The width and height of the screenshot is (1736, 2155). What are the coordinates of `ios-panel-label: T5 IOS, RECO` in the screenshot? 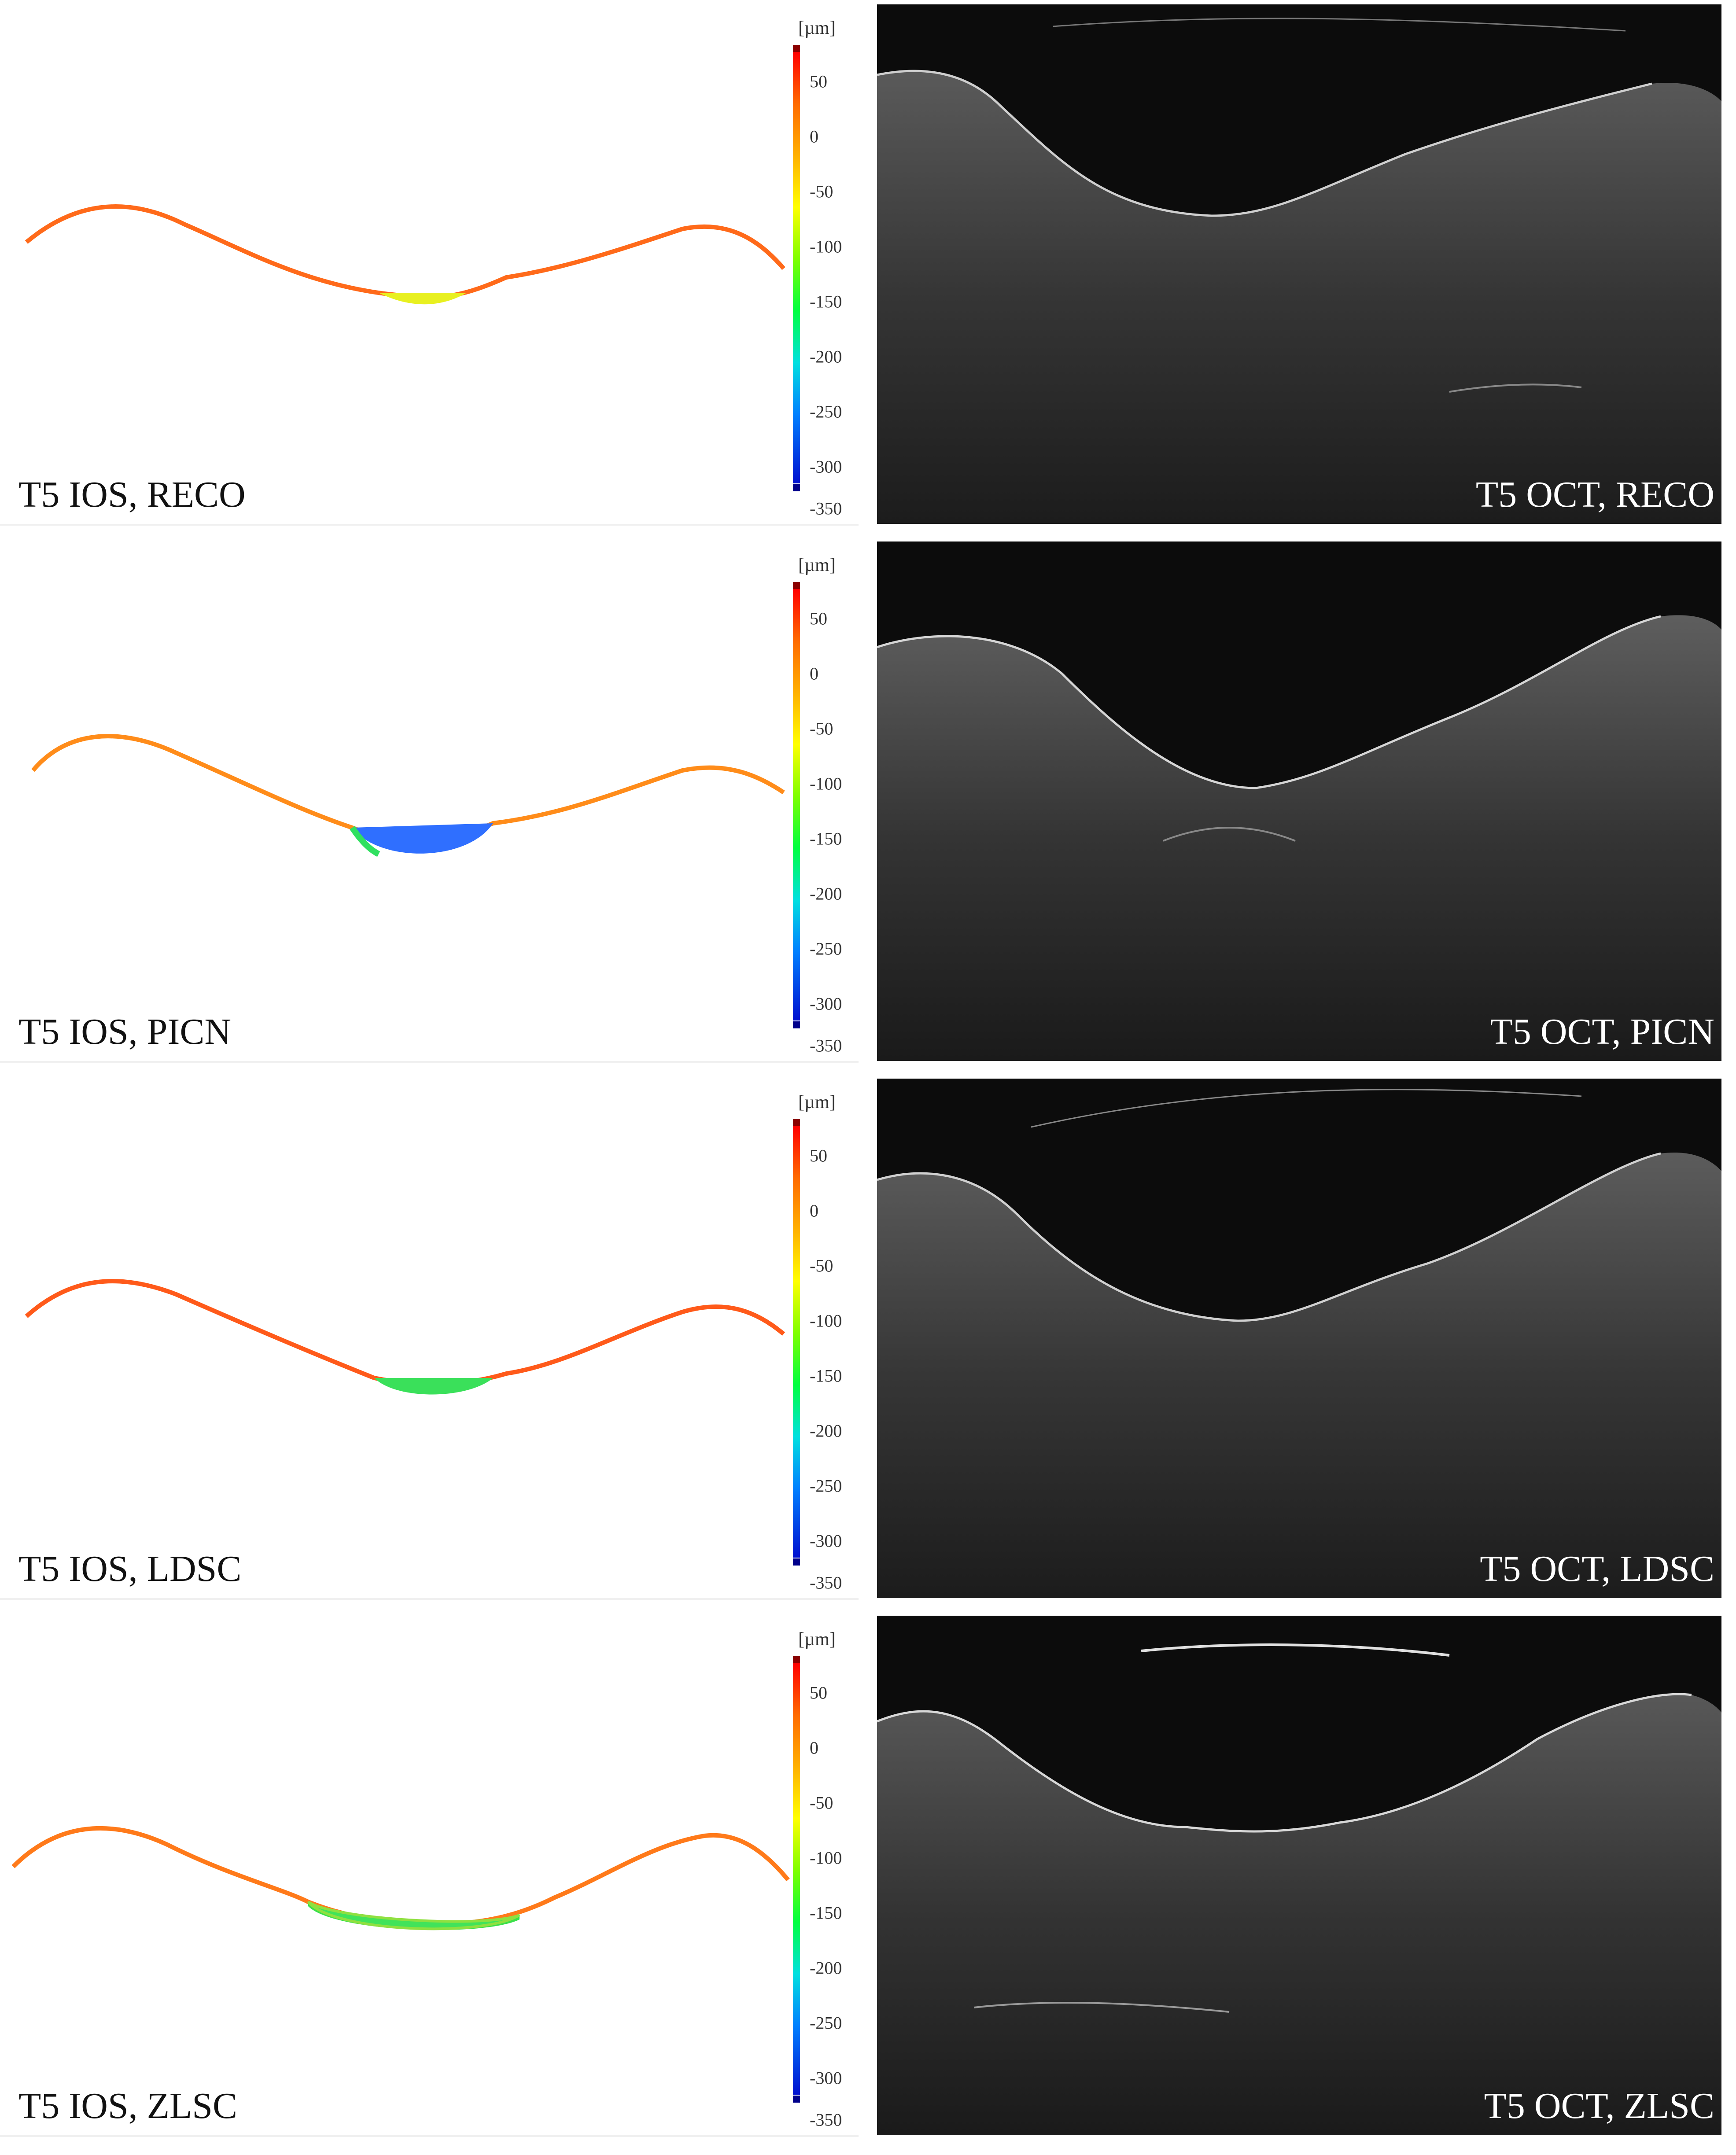 It's located at (132, 494).